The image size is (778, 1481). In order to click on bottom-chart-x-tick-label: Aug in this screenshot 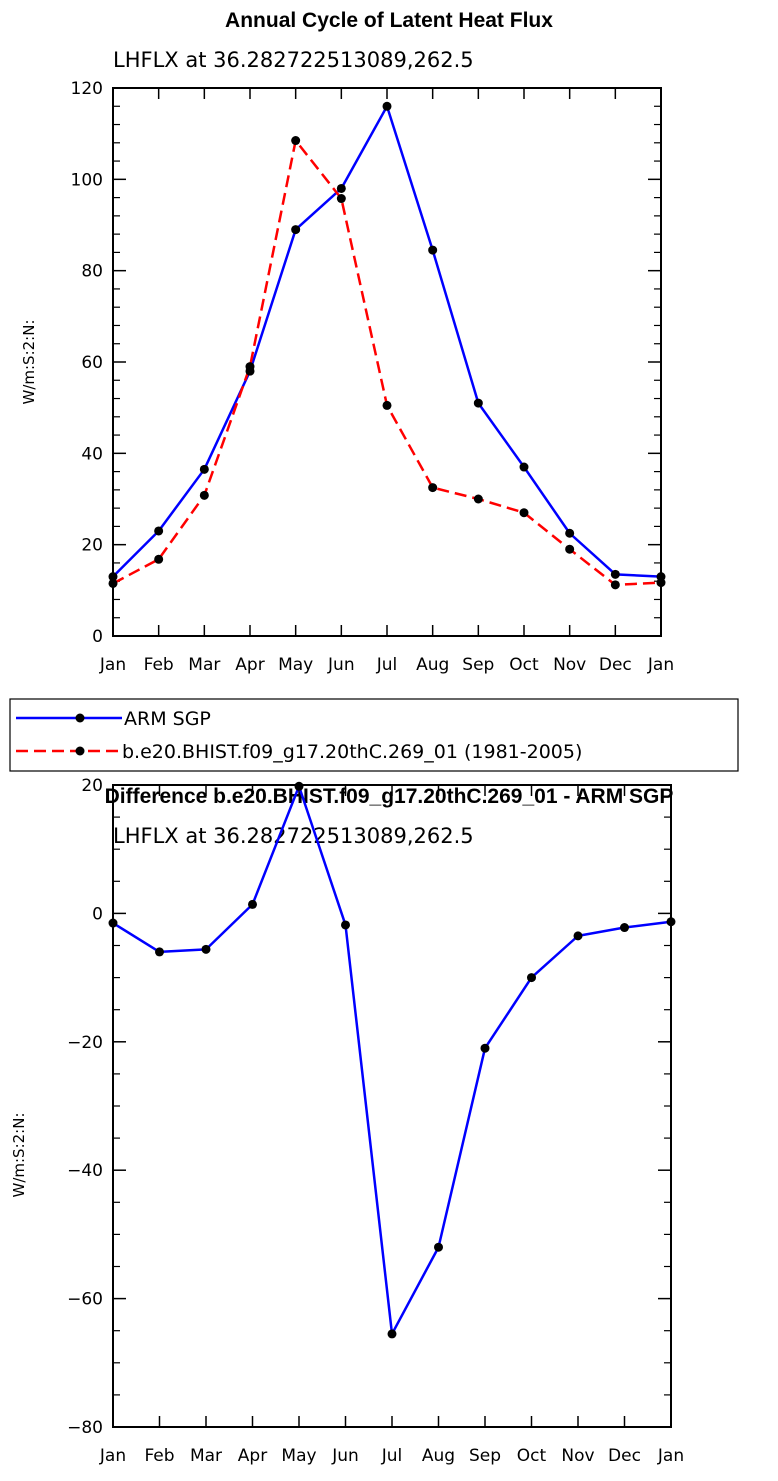, I will do `click(438, 1456)`.